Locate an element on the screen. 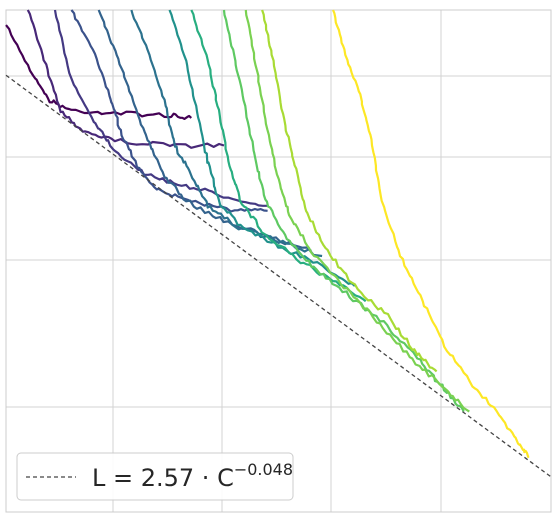  legend: L = 2.57 · C−0.048 is located at coordinates (155, 476).